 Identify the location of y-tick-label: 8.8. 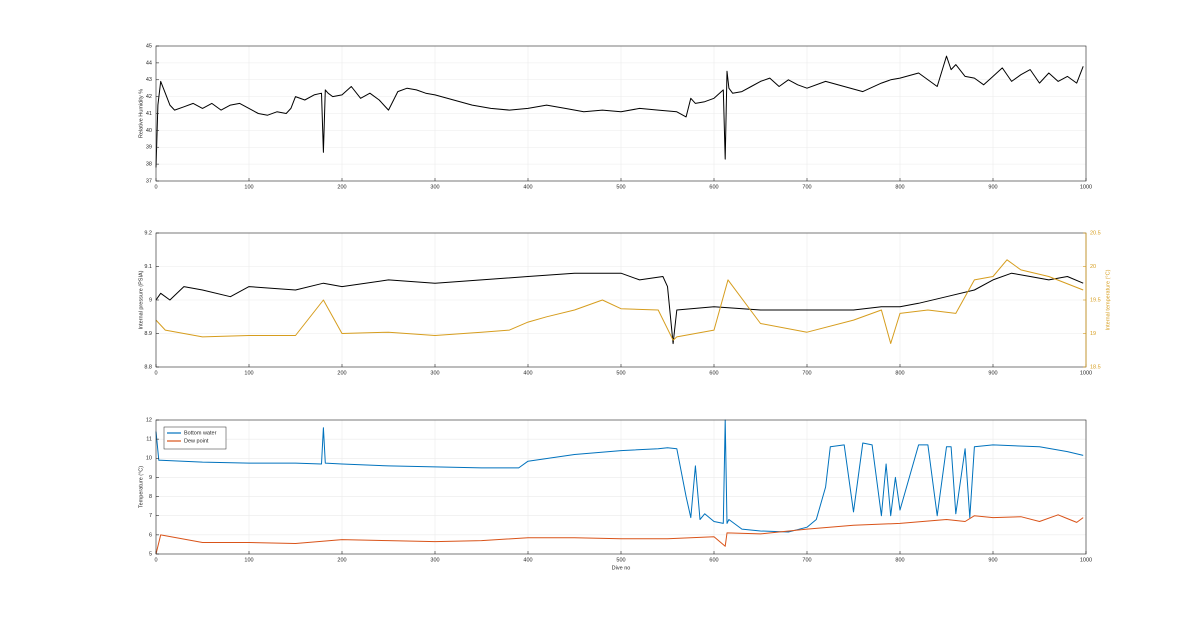
(148, 367).